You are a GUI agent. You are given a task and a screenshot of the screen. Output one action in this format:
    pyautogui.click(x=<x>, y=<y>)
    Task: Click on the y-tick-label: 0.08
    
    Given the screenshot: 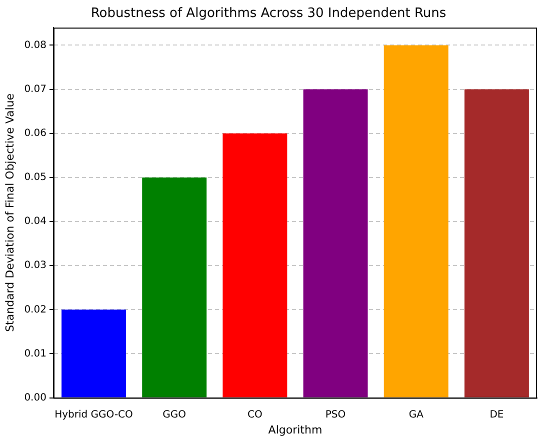 What is the action you would take?
    pyautogui.click(x=35, y=45)
    